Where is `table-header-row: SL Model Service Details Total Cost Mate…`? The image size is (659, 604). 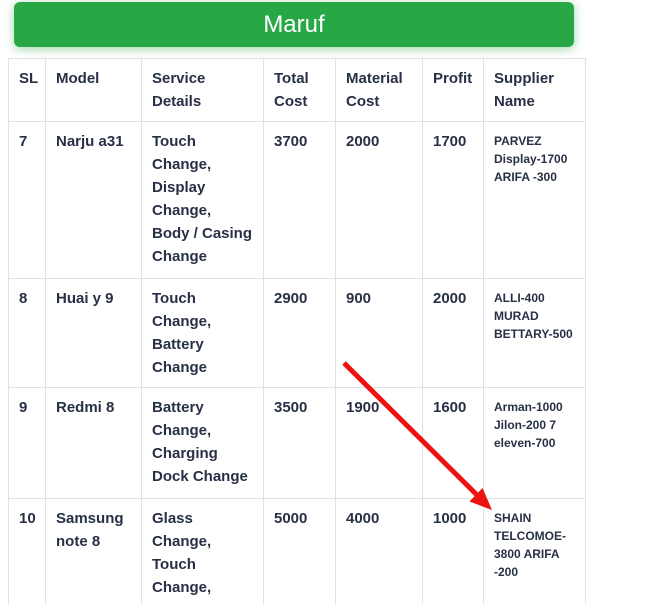
table-header-row: SL Model Service Details Total Cost Mate… is located at coordinates (297, 90).